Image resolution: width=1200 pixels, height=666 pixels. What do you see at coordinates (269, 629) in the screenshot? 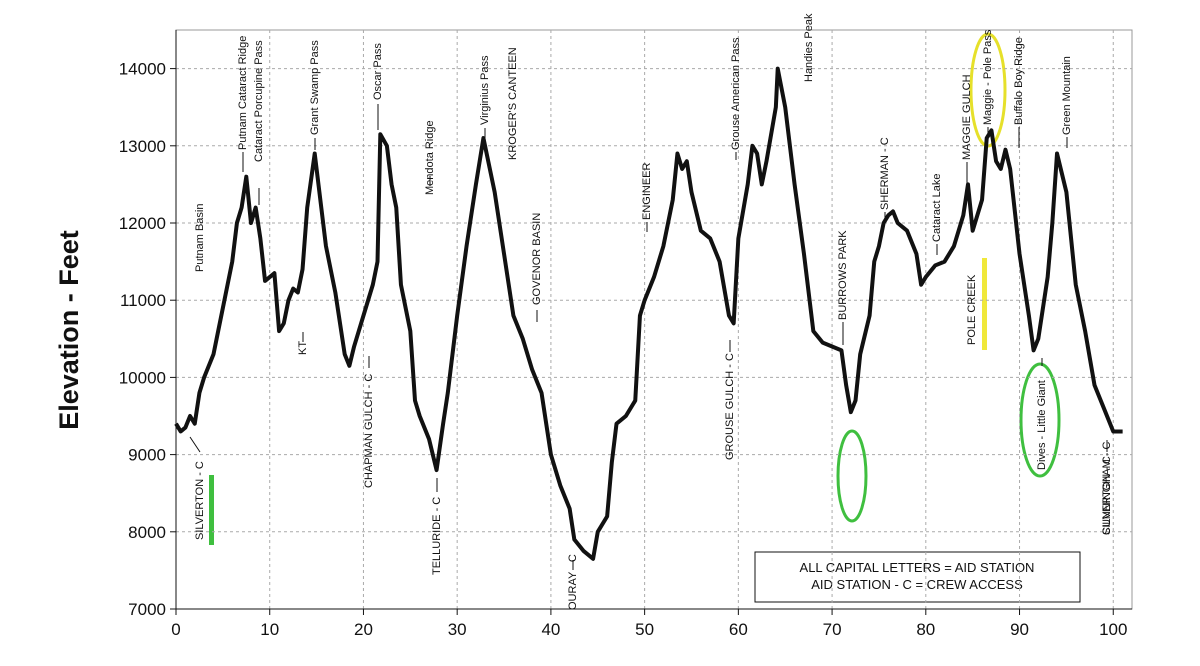
I see `x-tick-label: 10` at bounding box center [269, 629].